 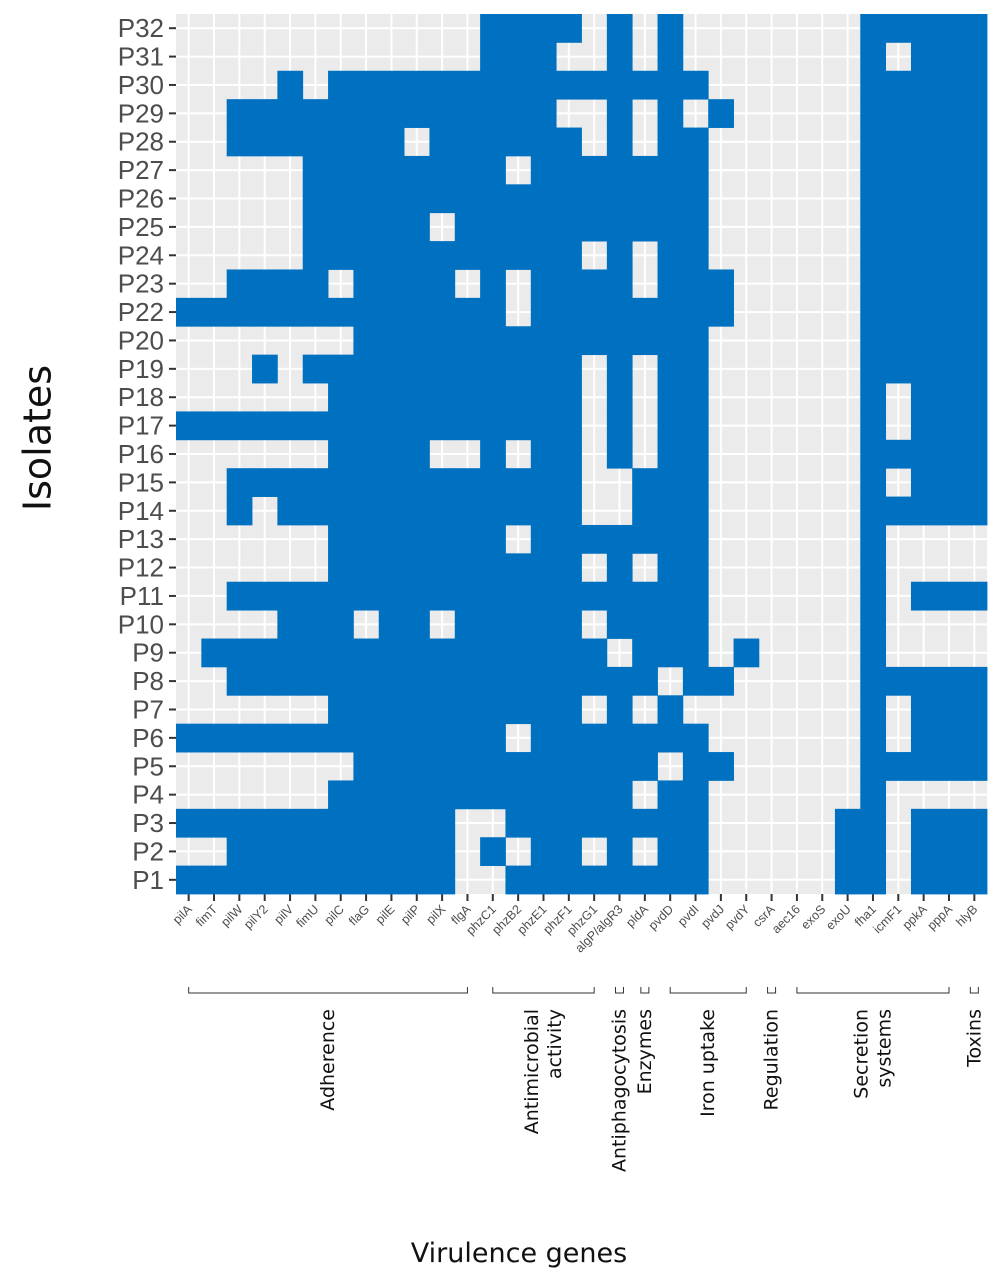 I want to click on cell-P26-icmF1, so click(x=898, y=199).